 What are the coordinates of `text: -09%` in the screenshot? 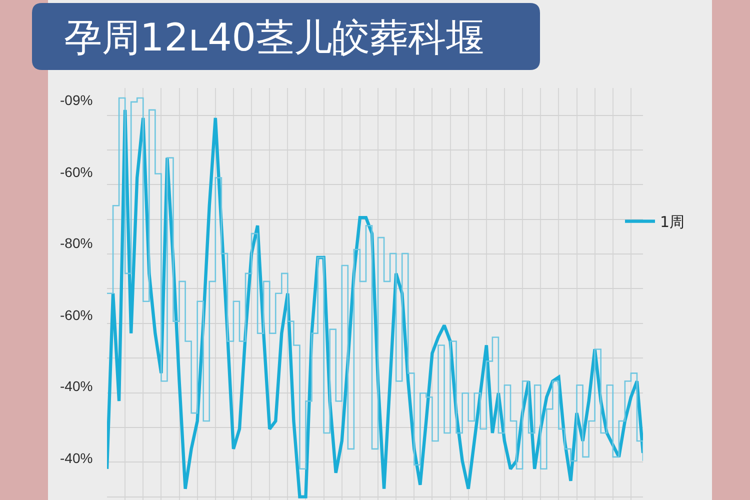 It's located at (76, 100).